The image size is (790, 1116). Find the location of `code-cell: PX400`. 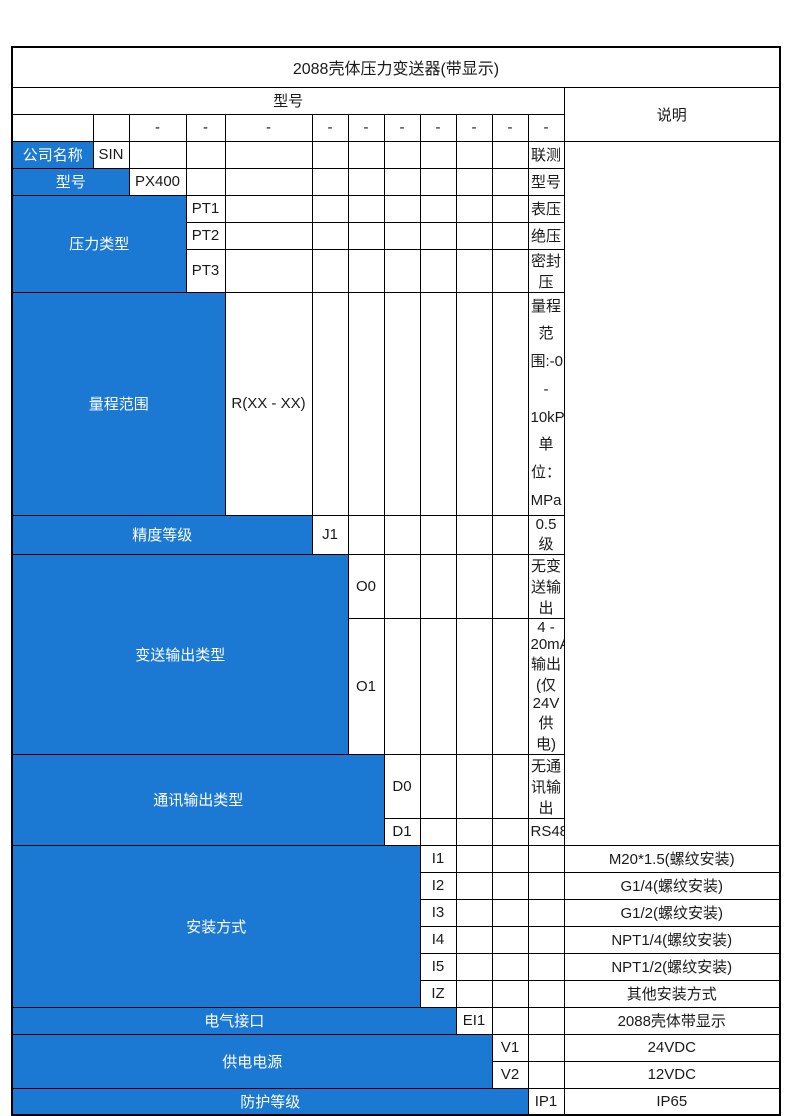

code-cell: PX400 is located at coordinates (157, 181).